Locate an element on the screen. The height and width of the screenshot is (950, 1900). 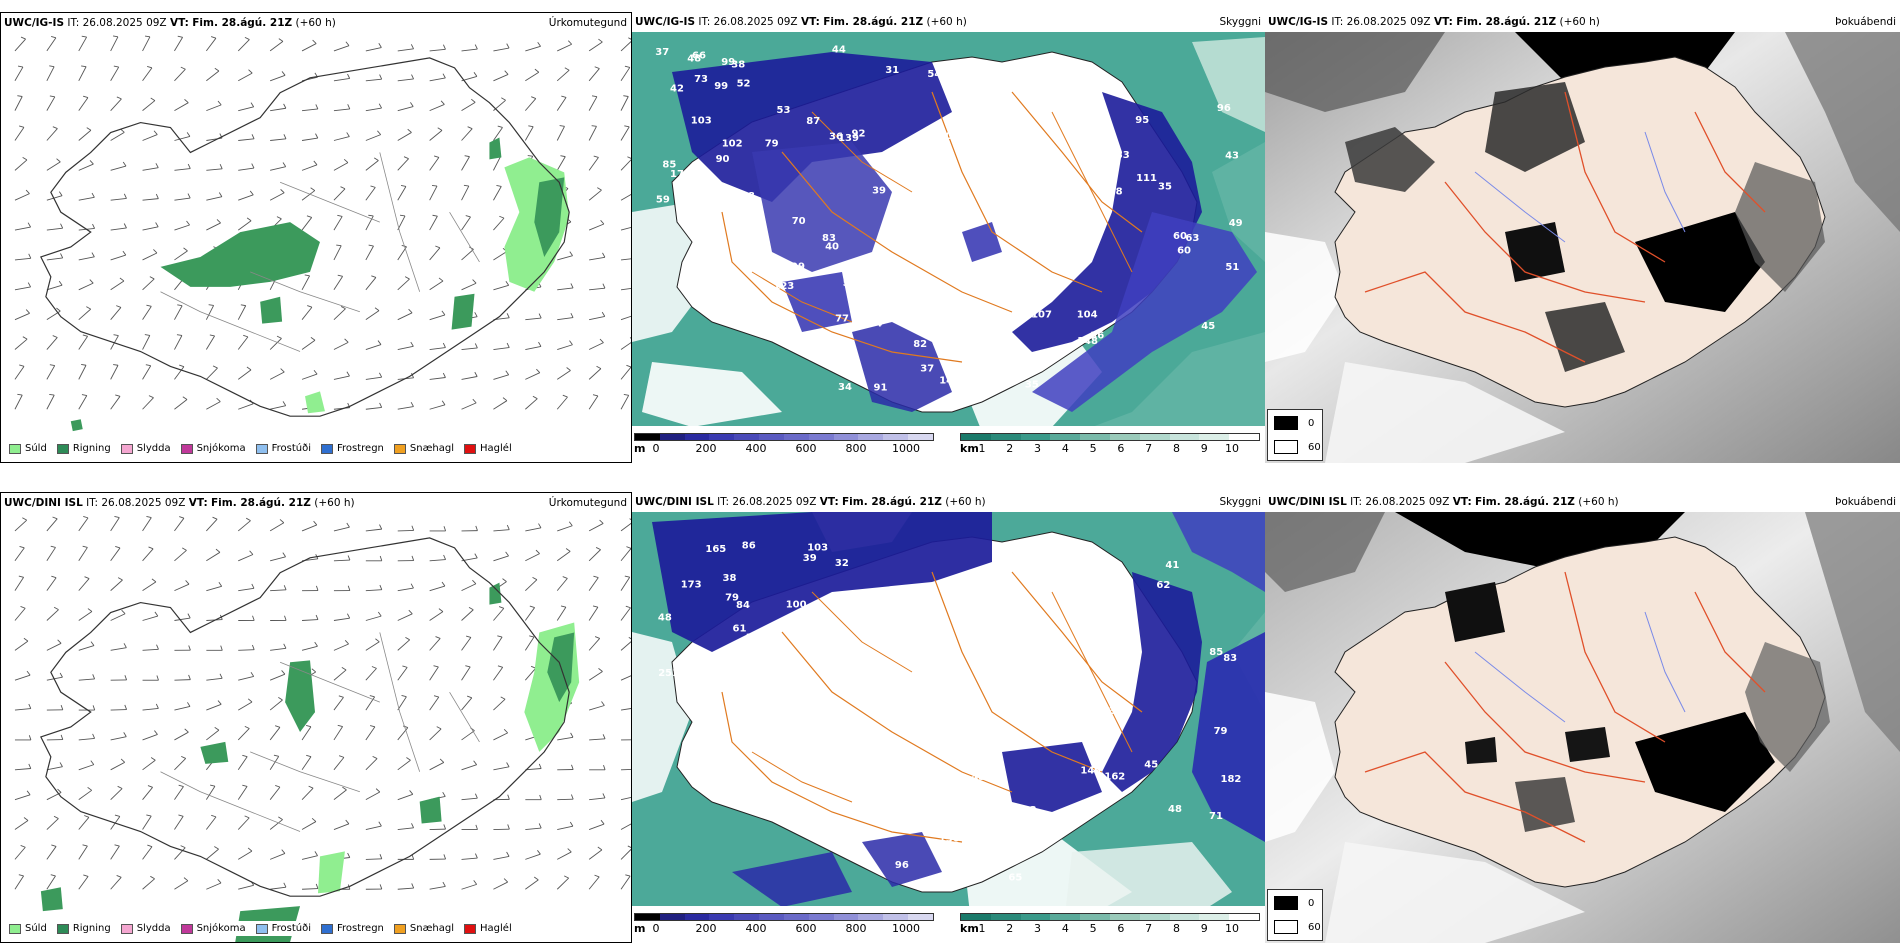
ceiling-label: 78 is located at coordinates (748, 196).